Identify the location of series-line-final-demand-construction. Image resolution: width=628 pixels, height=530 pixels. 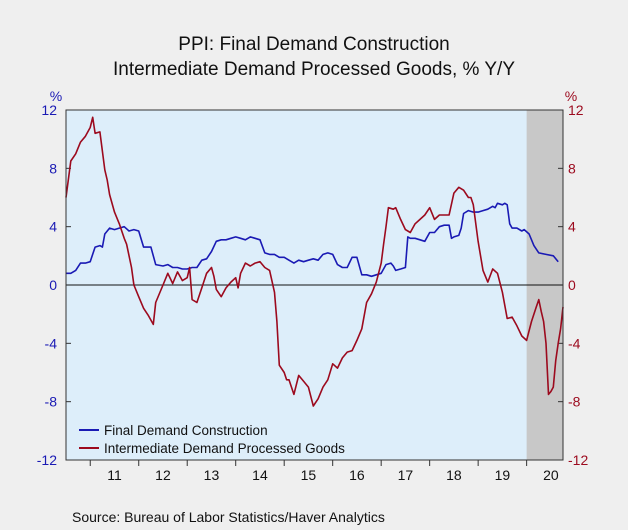
(312, 240).